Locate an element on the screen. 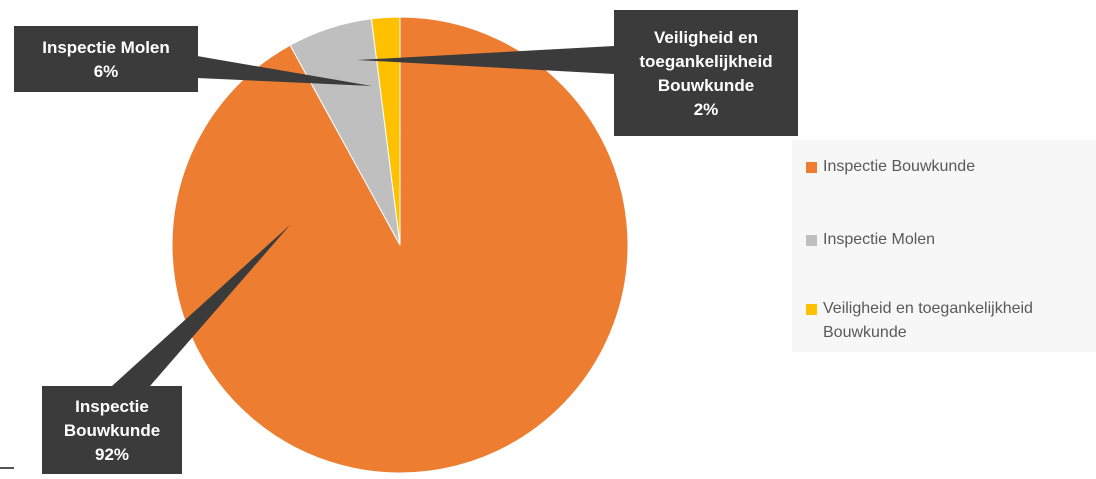 This screenshot has height=479, width=1096. callout-label: 6% is located at coordinates (106, 71).